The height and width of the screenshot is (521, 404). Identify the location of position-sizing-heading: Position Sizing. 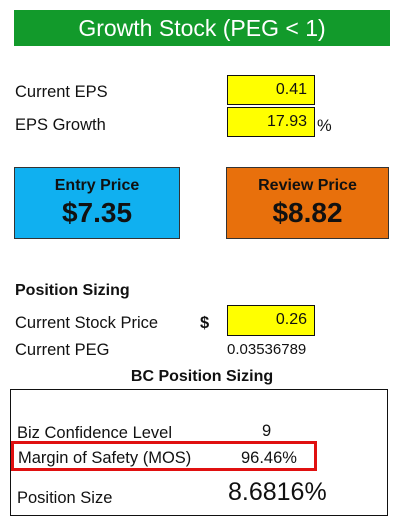
(72, 290).